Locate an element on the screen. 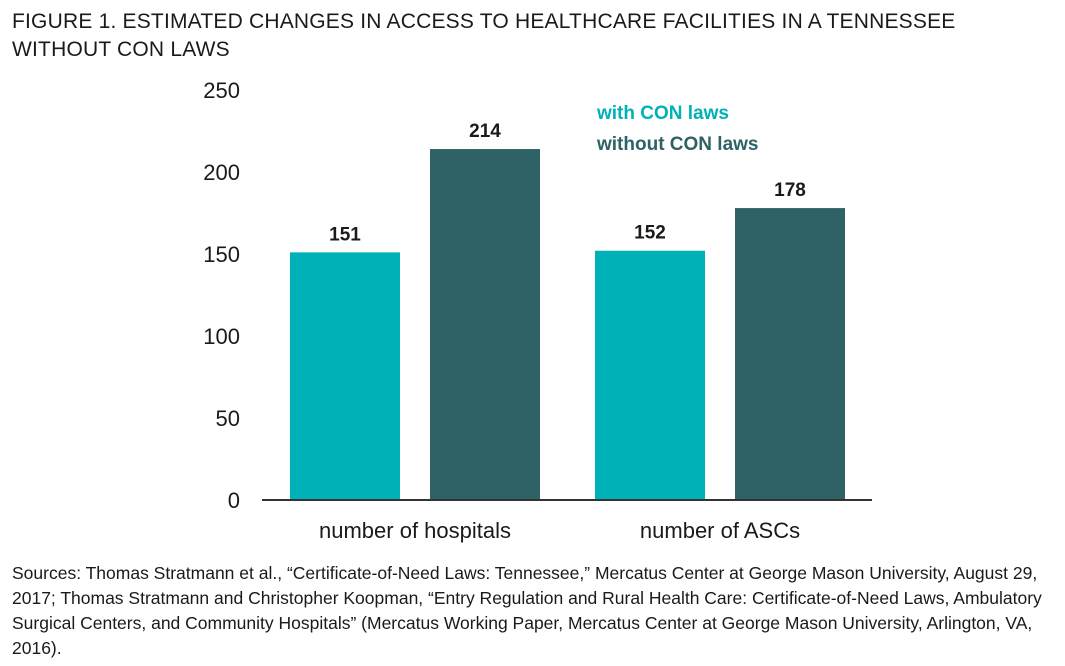 This screenshot has height=666, width=1065. x-axis-labels: number of hospitals number of ASCs is located at coordinates (559, 530).